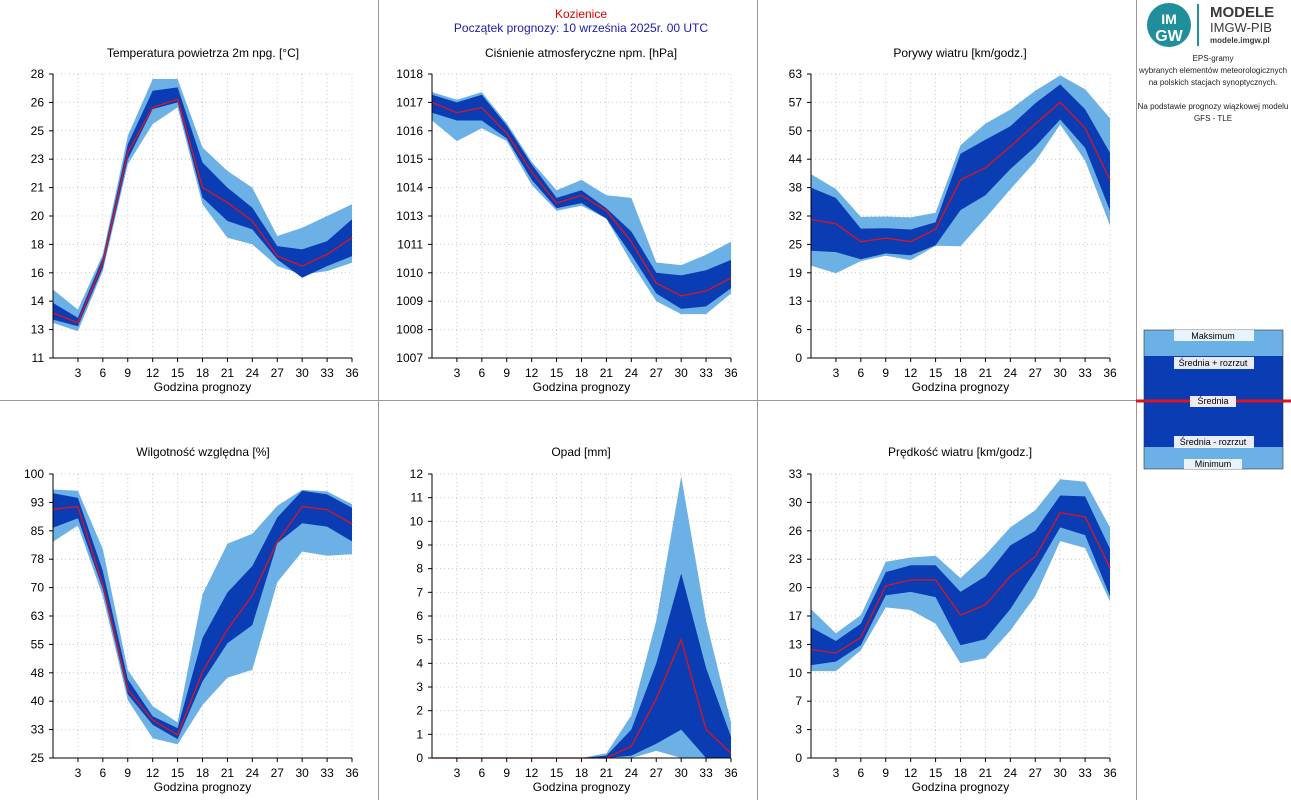  Describe the element at coordinates (417, 474) in the screenshot. I see `y-tick-label: 12` at that location.